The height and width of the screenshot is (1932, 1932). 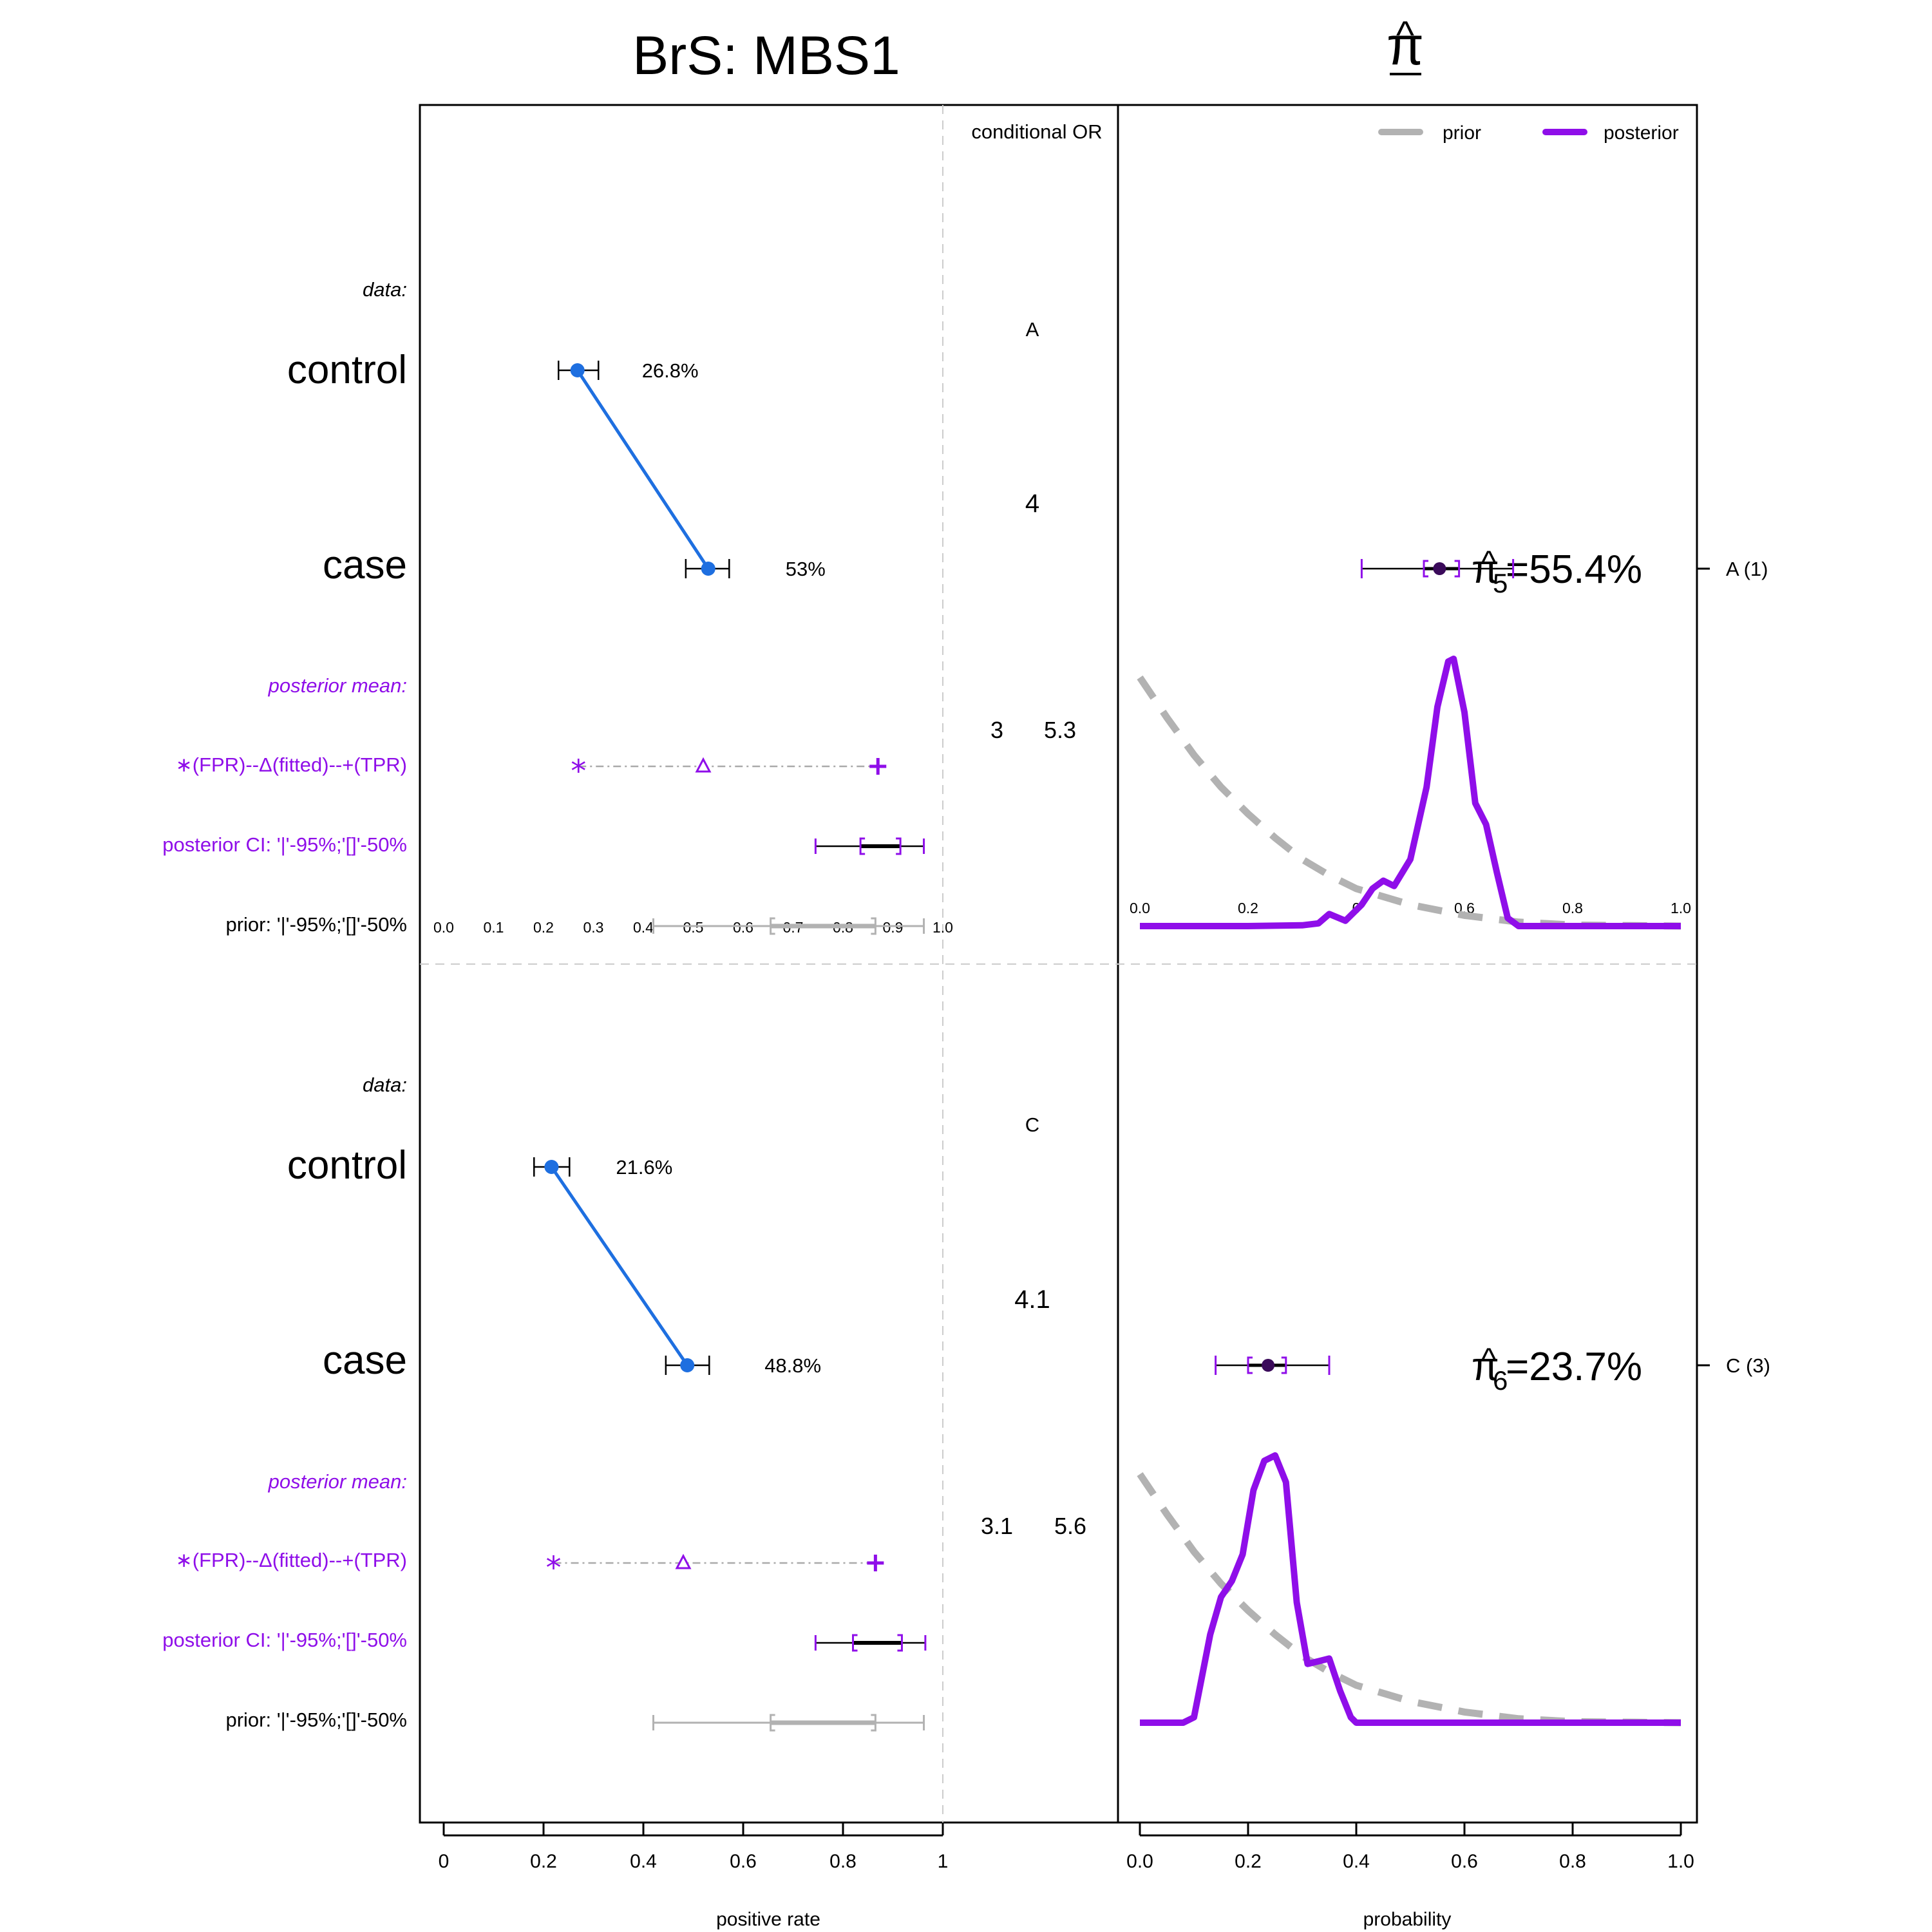 I want to click on or-value: 4.1, so click(x=1032, y=1299).